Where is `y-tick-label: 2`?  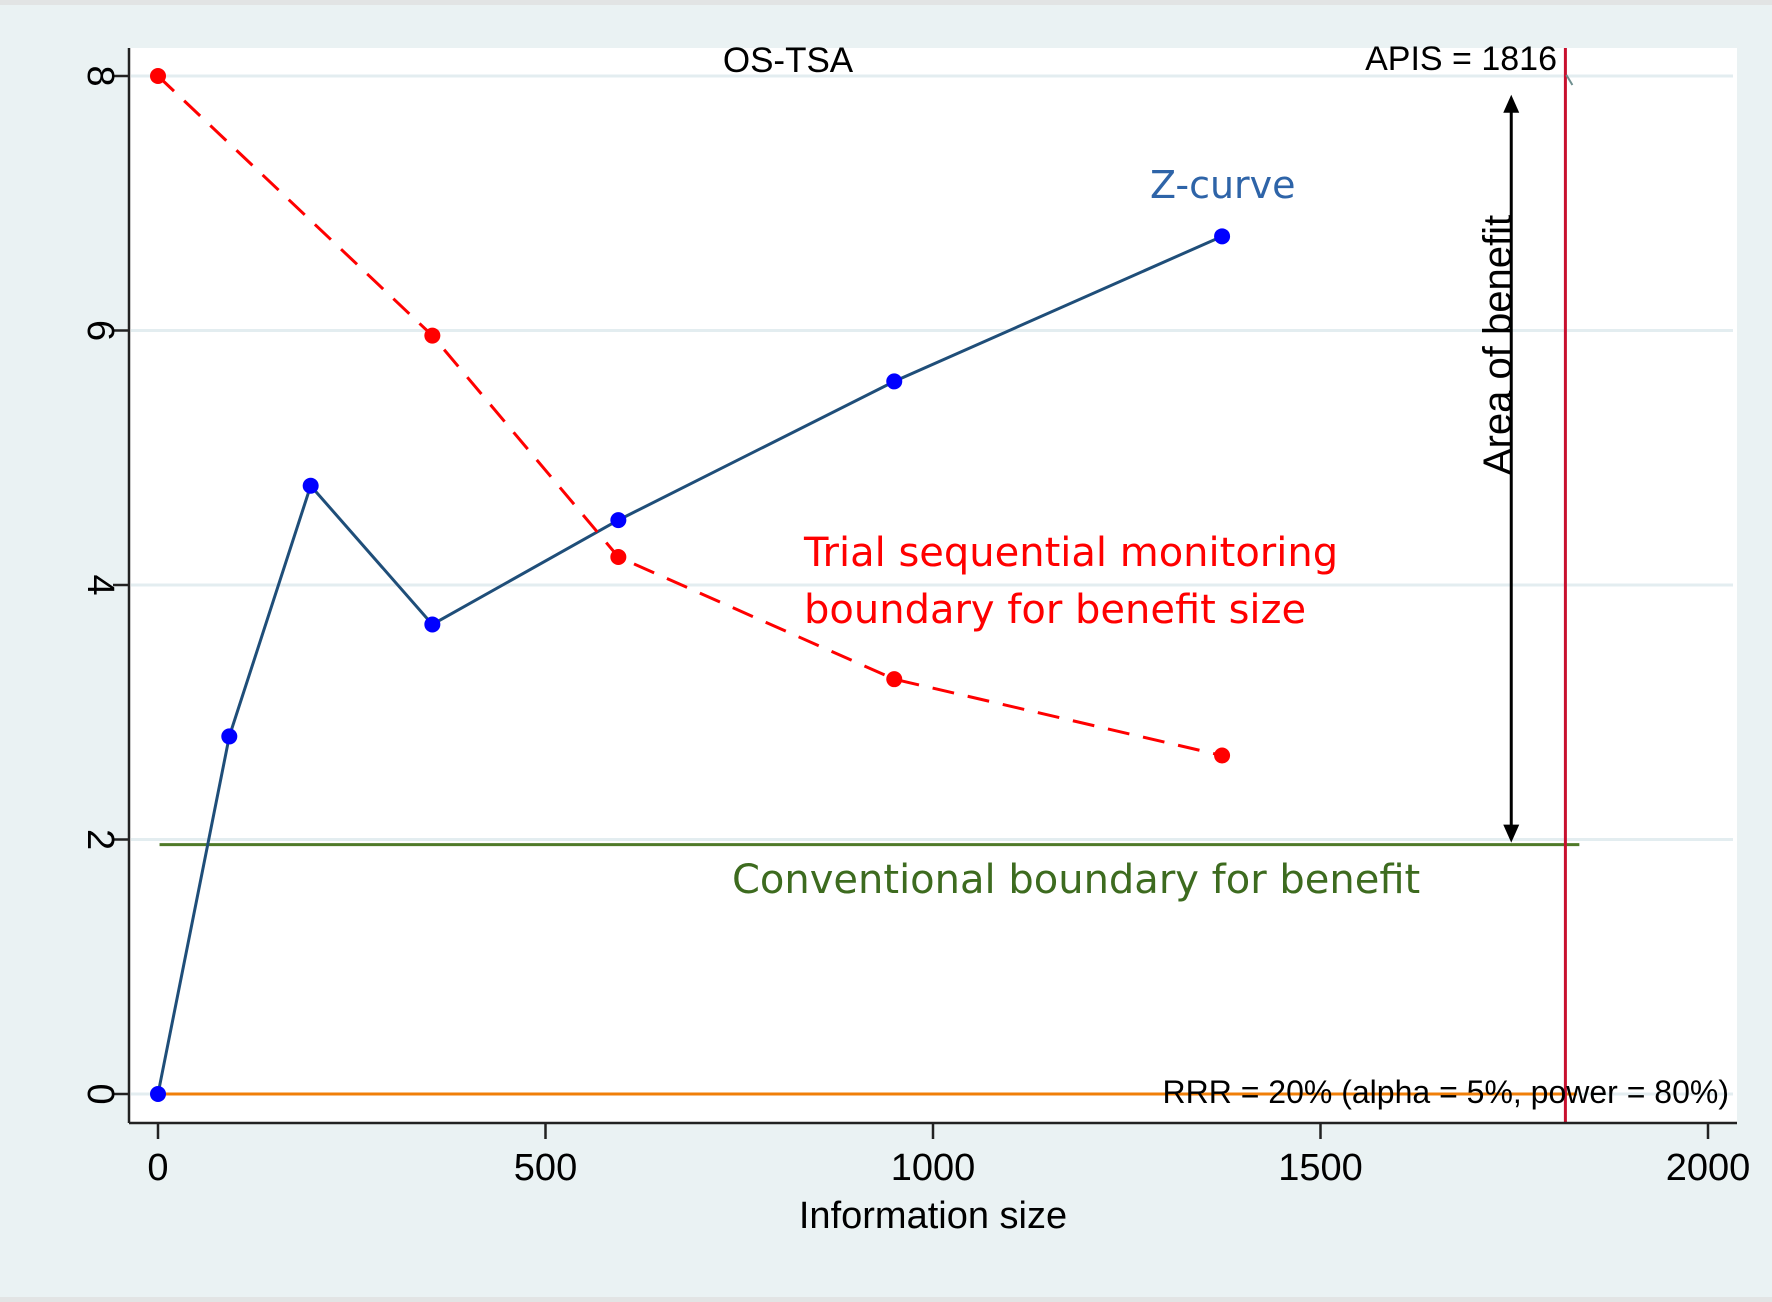 y-tick-label: 2 is located at coordinates (100, 839).